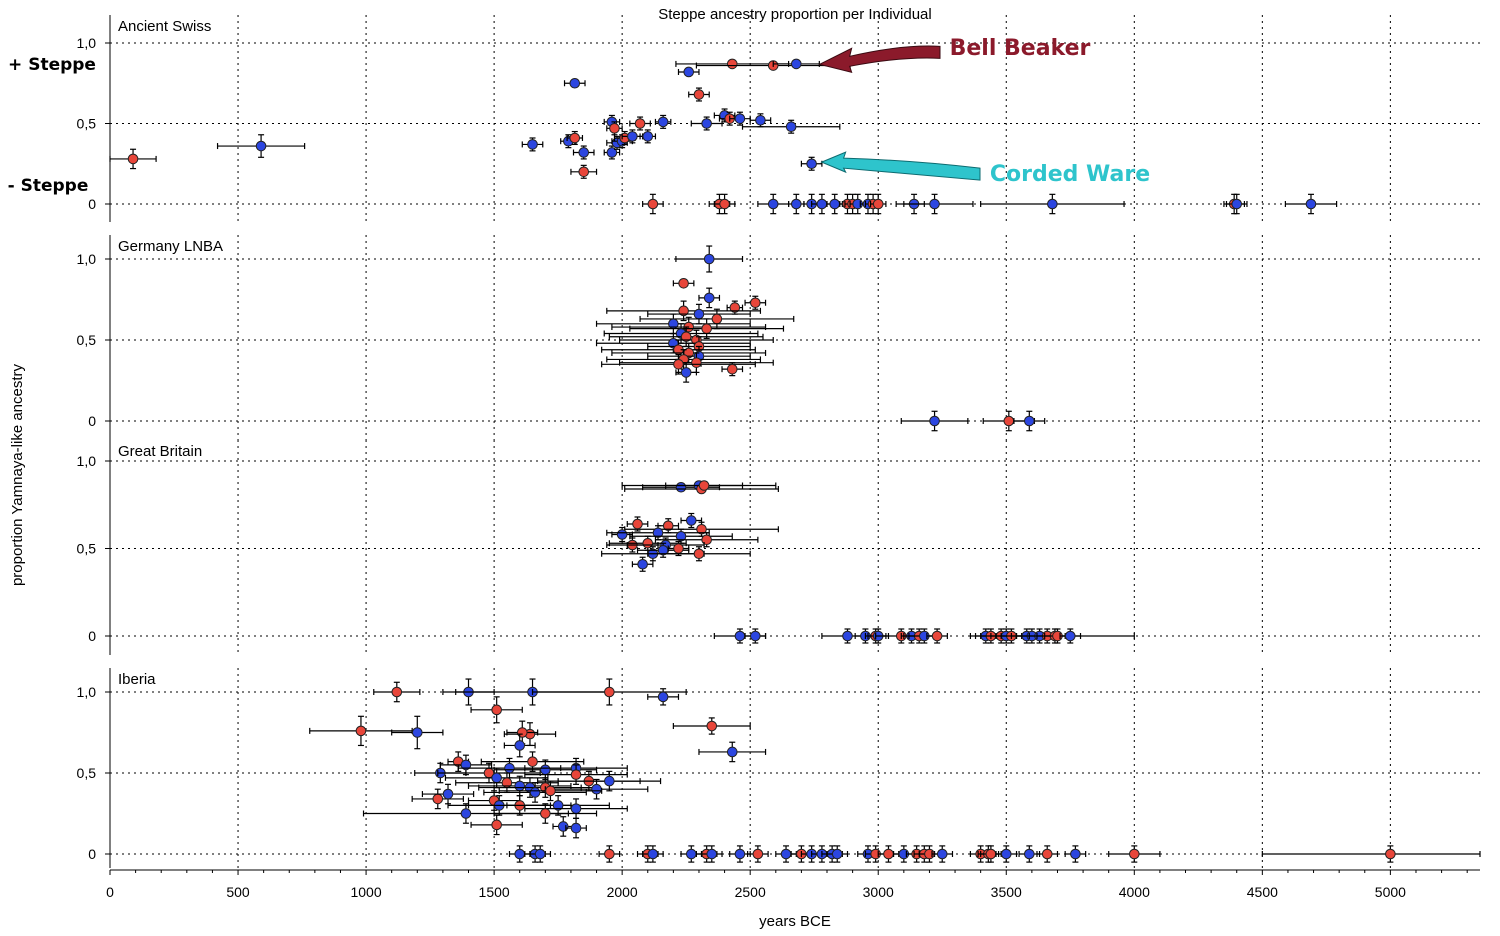 This screenshot has width=1500, height=936. What do you see at coordinates (1070, 174) in the screenshot?
I see `corded-ware-annotation: Corded Ware` at bounding box center [1070, 174].